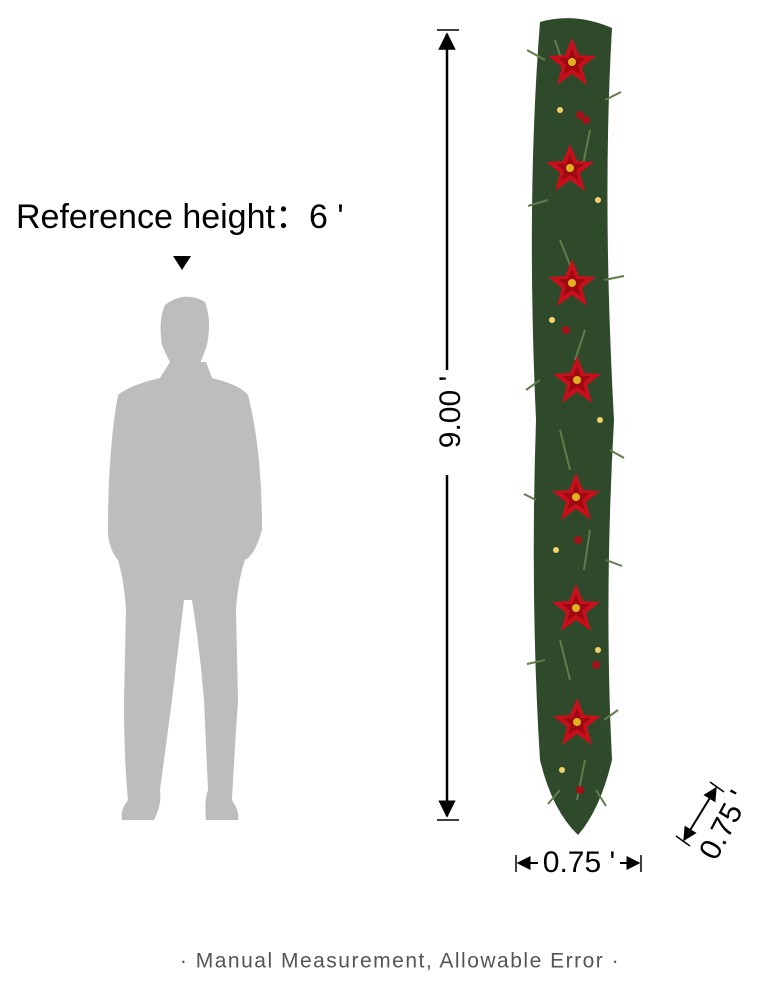 The width and height of the screenshot is (764, 990). What do you see at coordinates (700, 814) in the screenshot?
I see `depth-arrow` at bounding box center [700, 814].